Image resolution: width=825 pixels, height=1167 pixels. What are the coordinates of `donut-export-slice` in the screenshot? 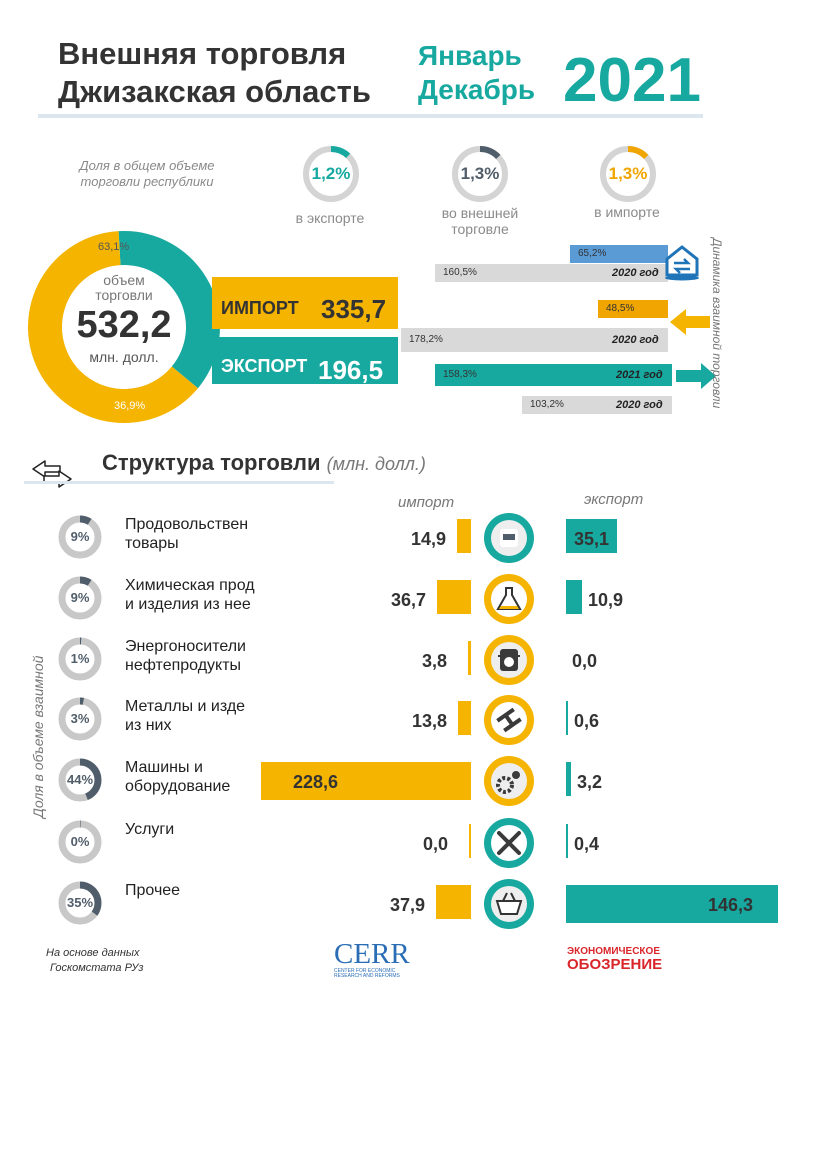 It's located at (169, 310).